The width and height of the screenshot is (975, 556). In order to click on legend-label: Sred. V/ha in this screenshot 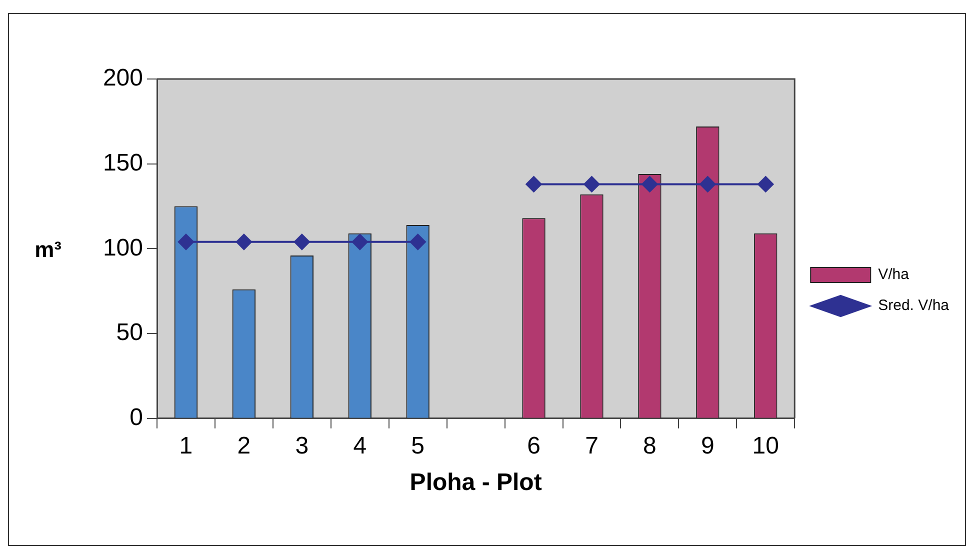, I will do `click(914, 305)`.